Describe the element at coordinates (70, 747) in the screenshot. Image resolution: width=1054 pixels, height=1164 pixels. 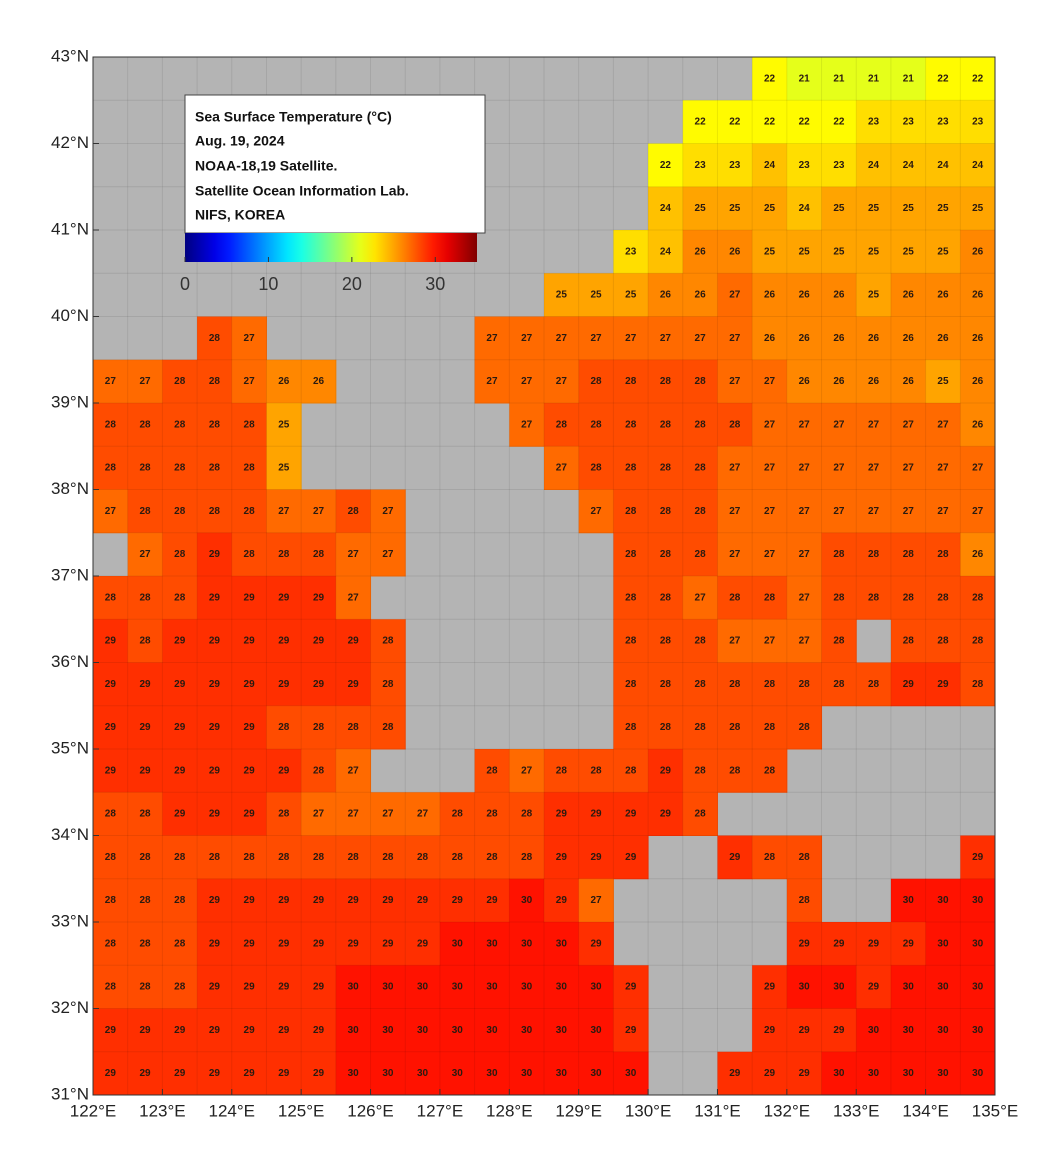
I see `y-tick-label: 35°N` at that location.